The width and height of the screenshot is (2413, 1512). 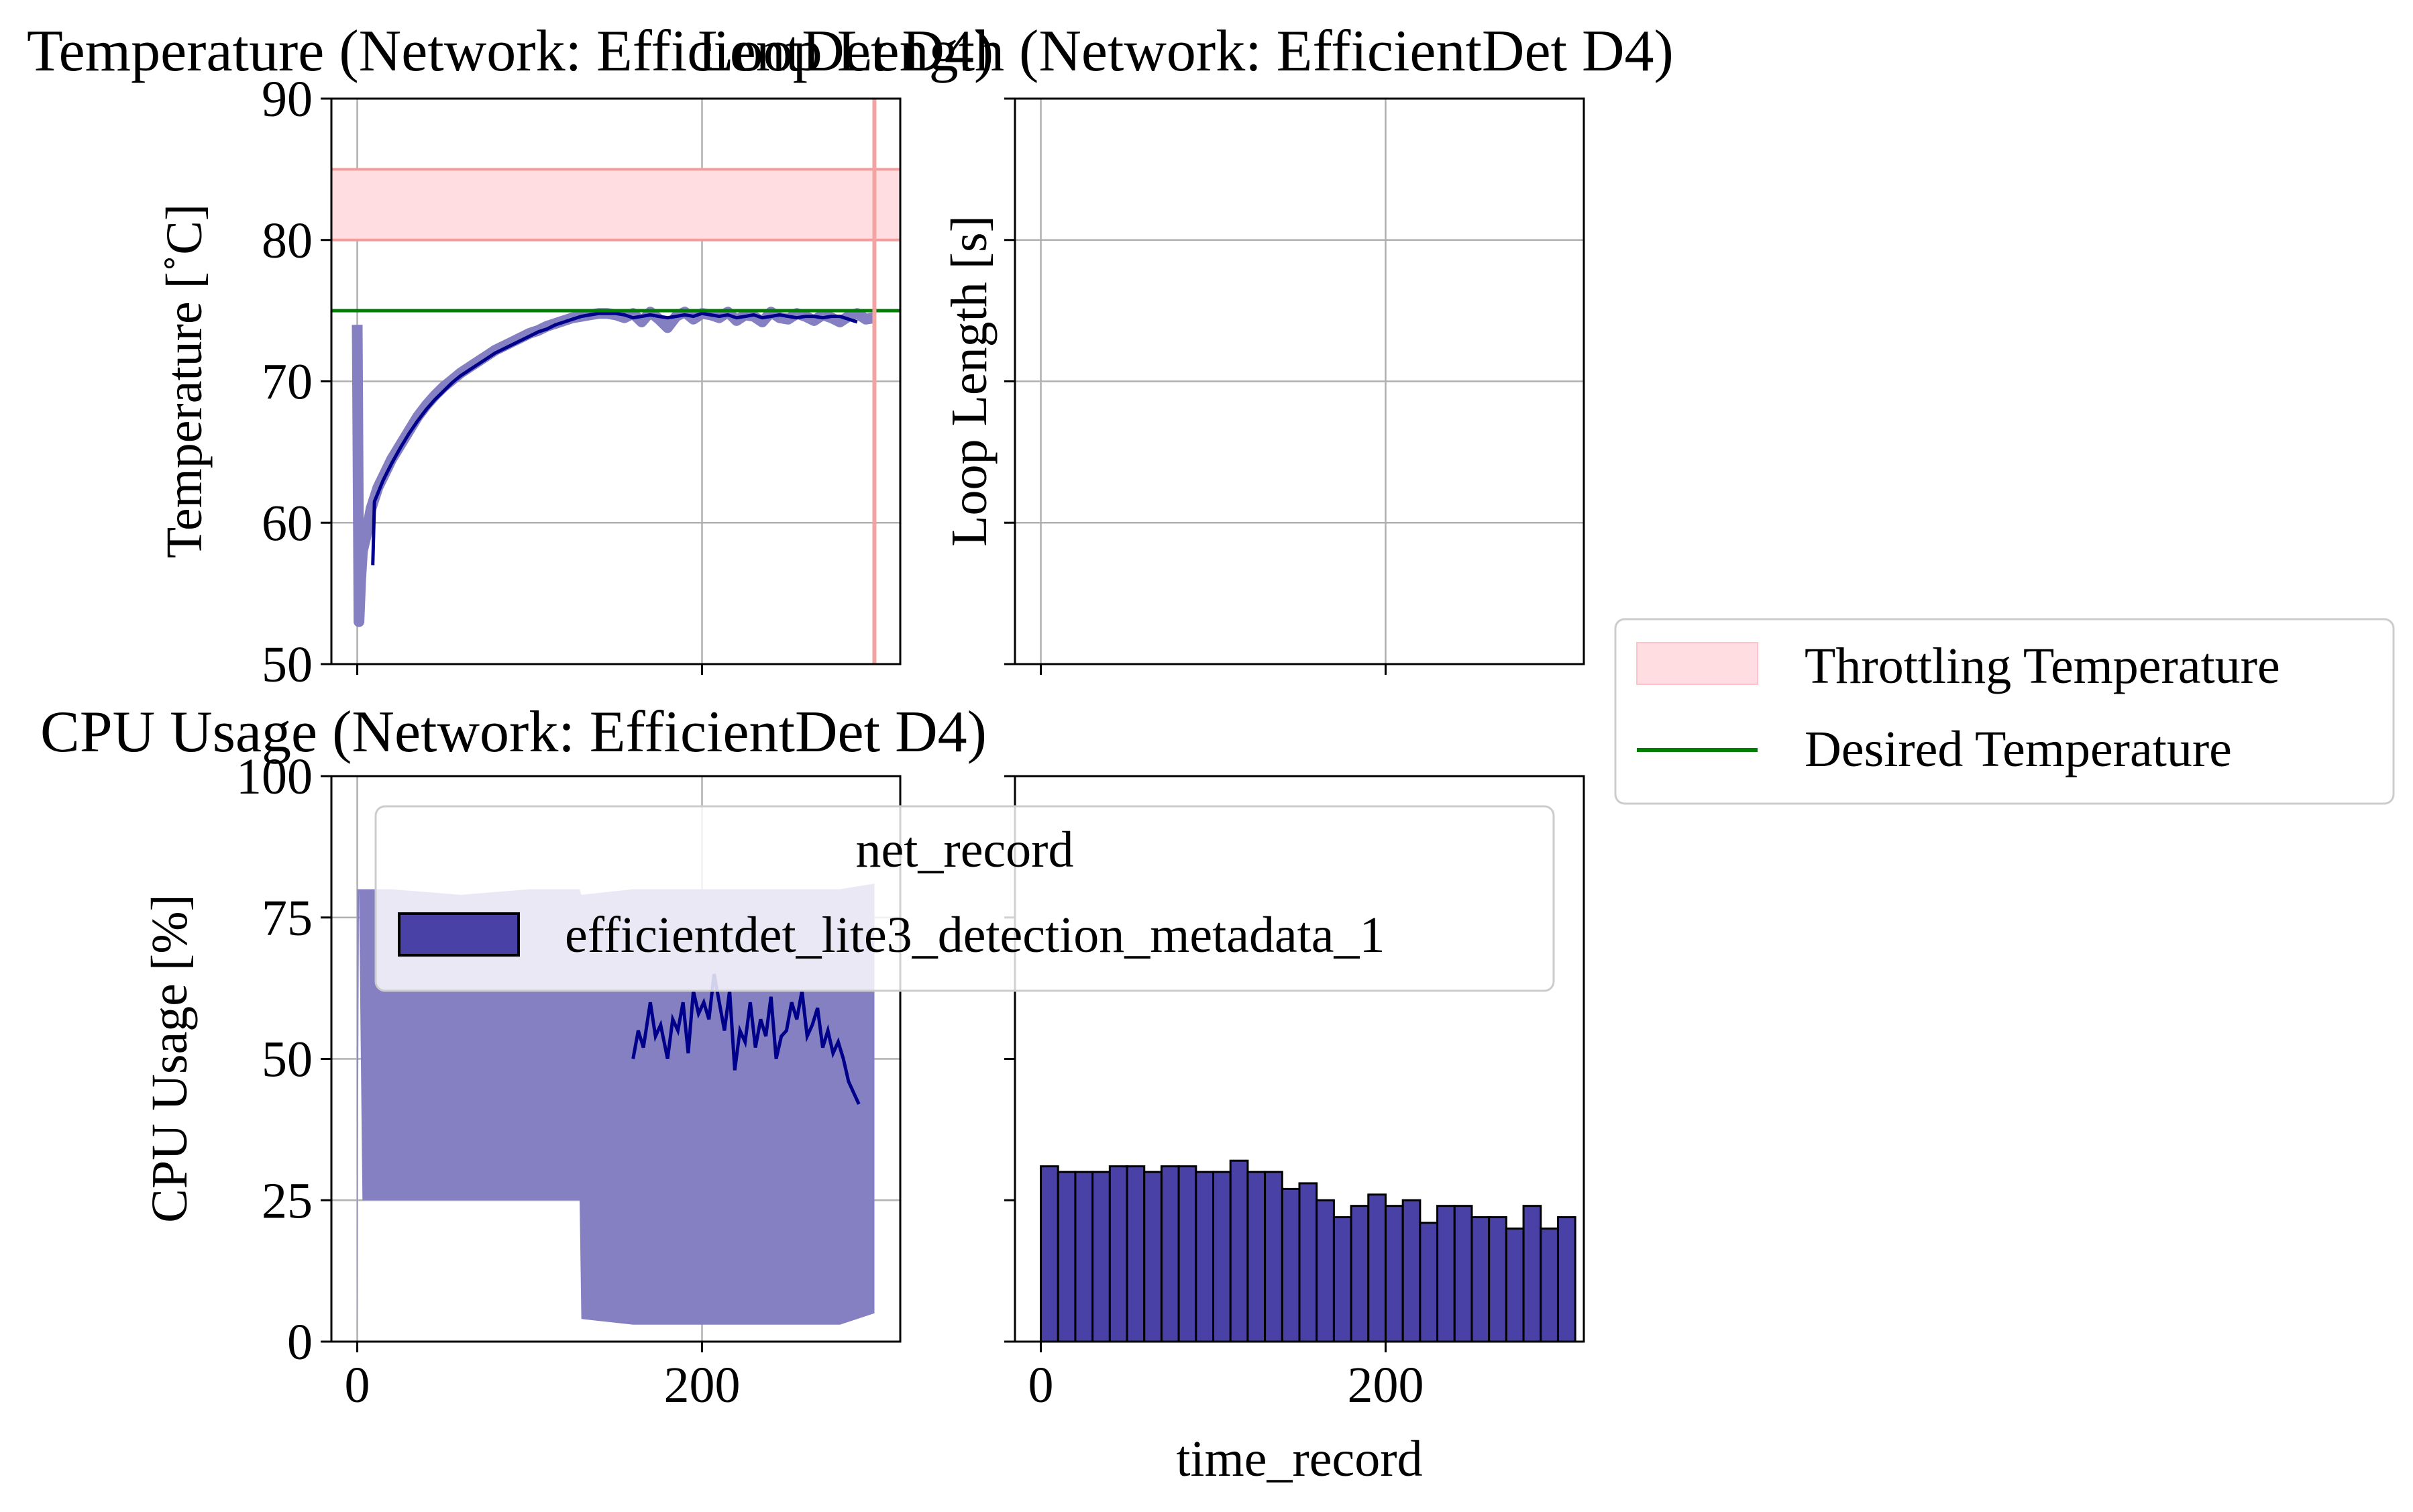 I want to click on cpu-usage-y-axis-label: CPU Usage [%], so click(x=170, y=1058).